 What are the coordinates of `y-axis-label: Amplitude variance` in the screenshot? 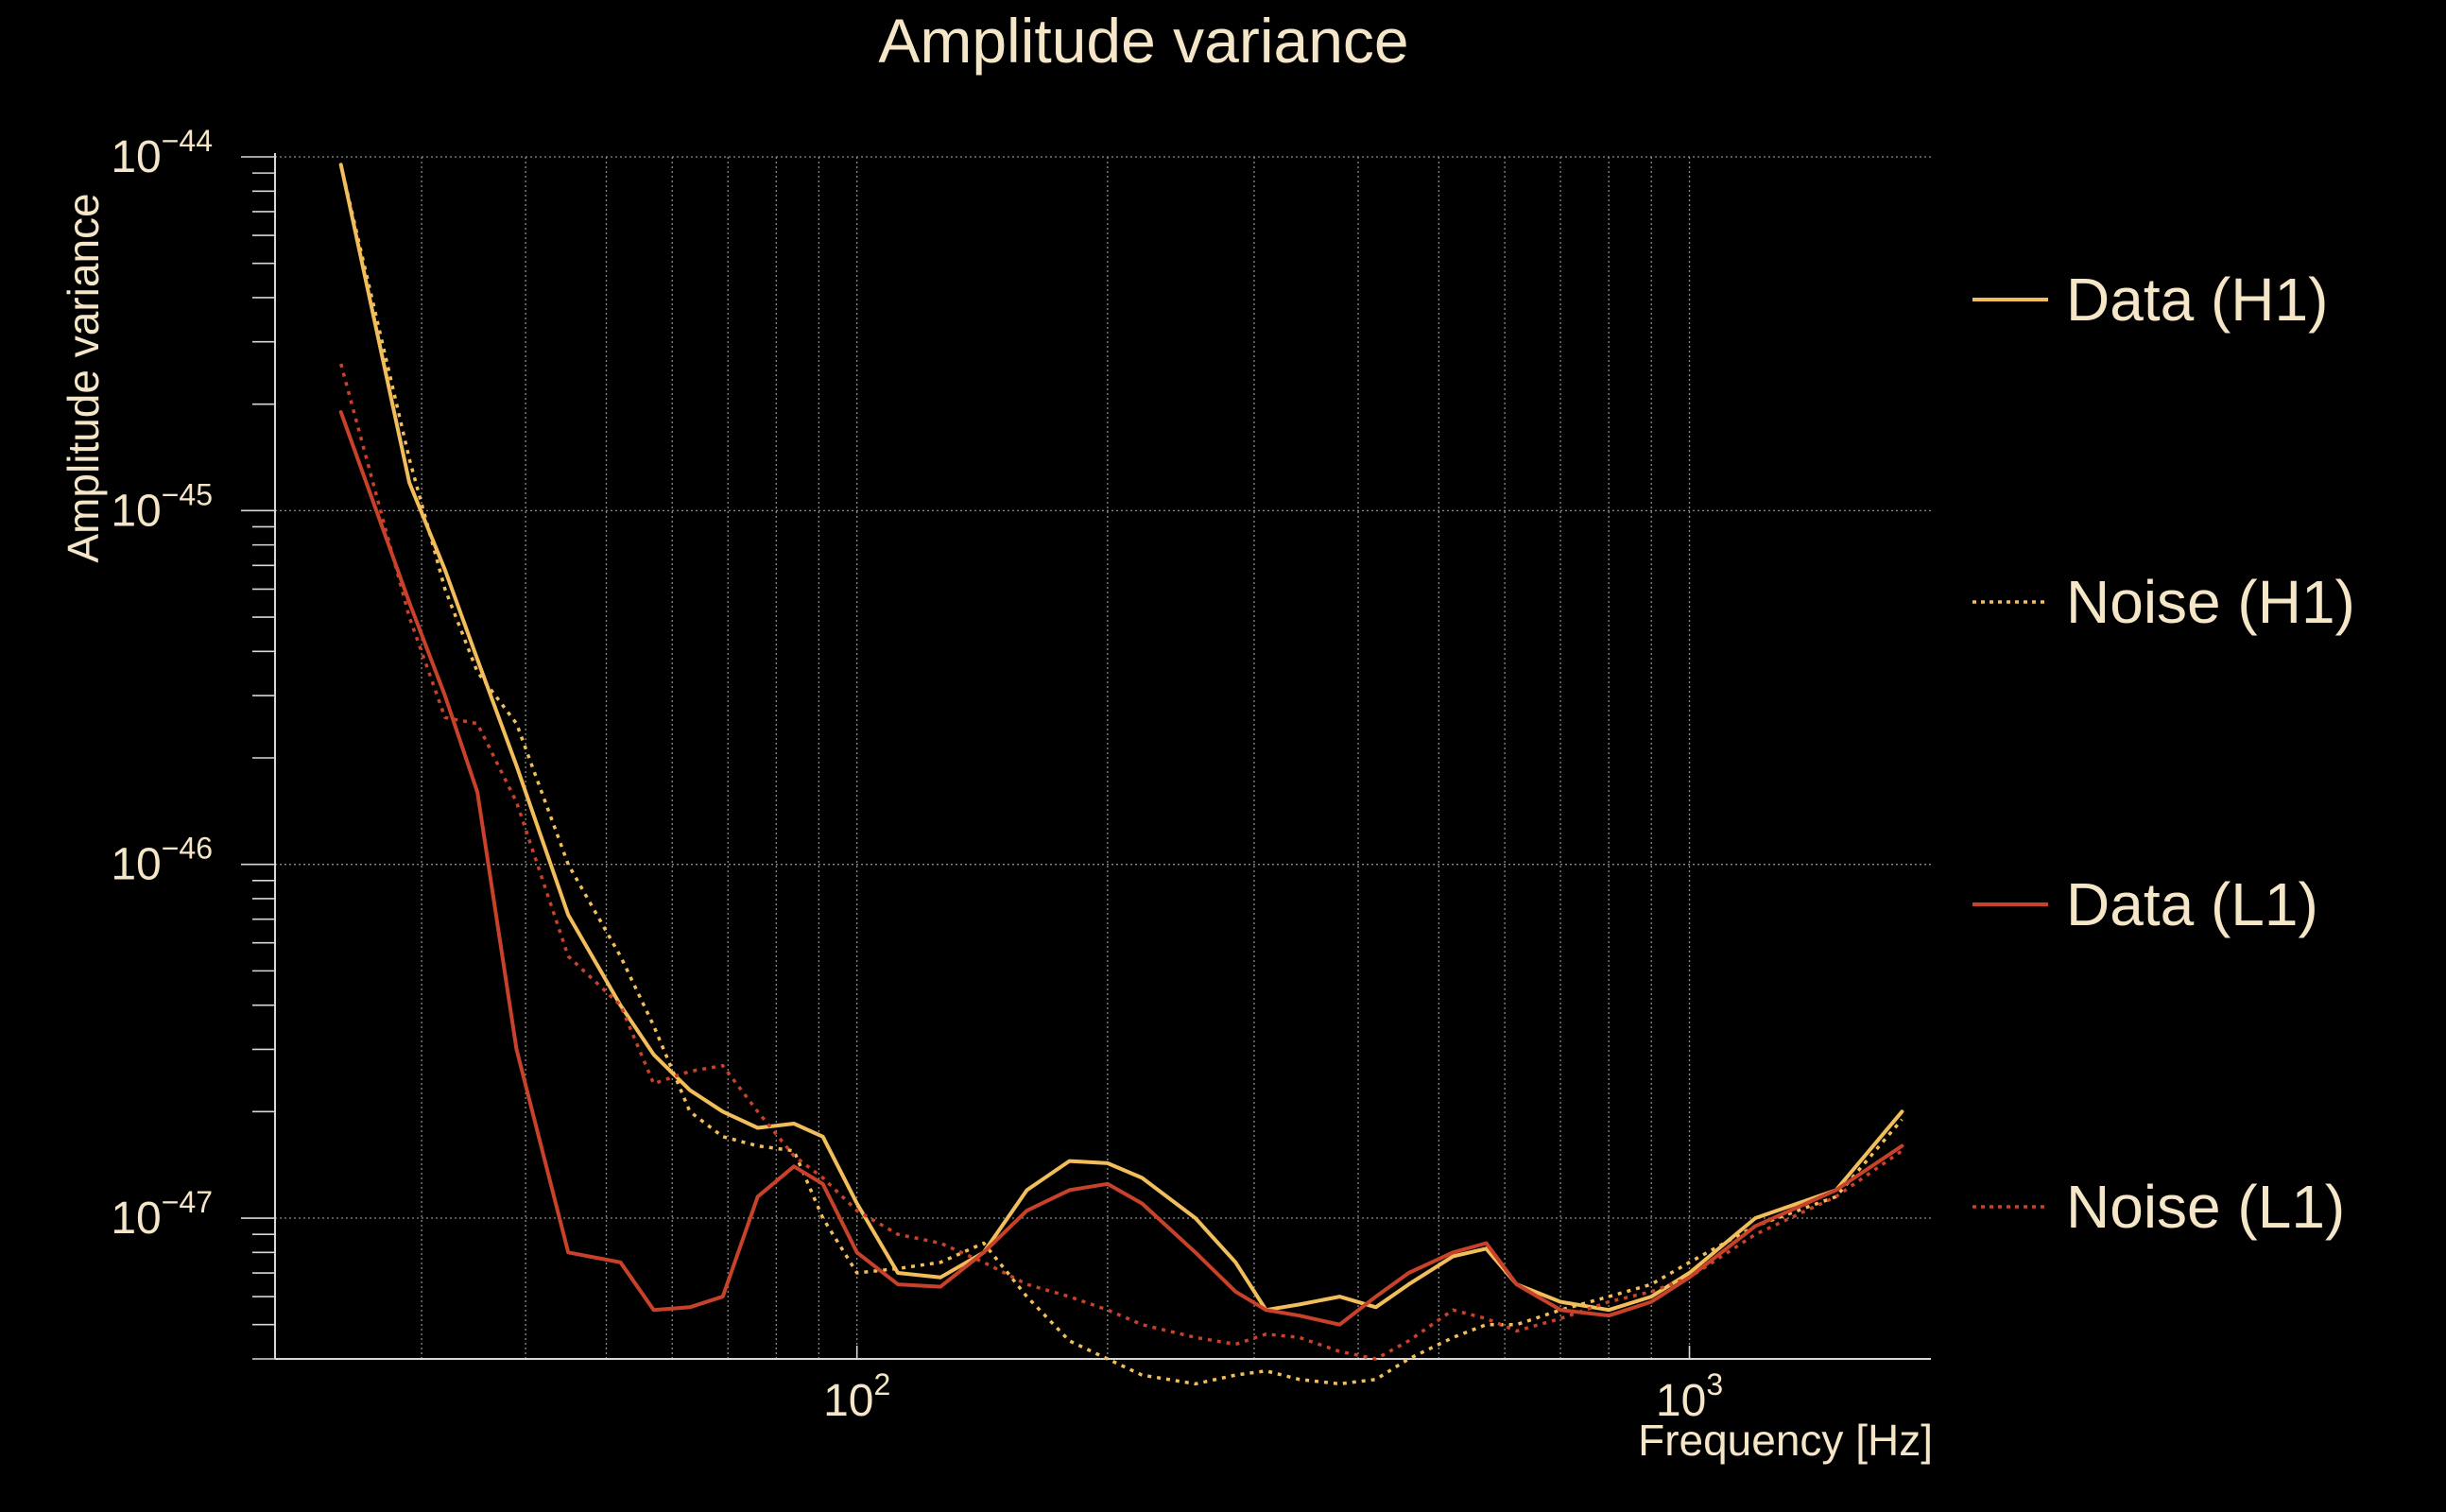 It's located at (83, 377).